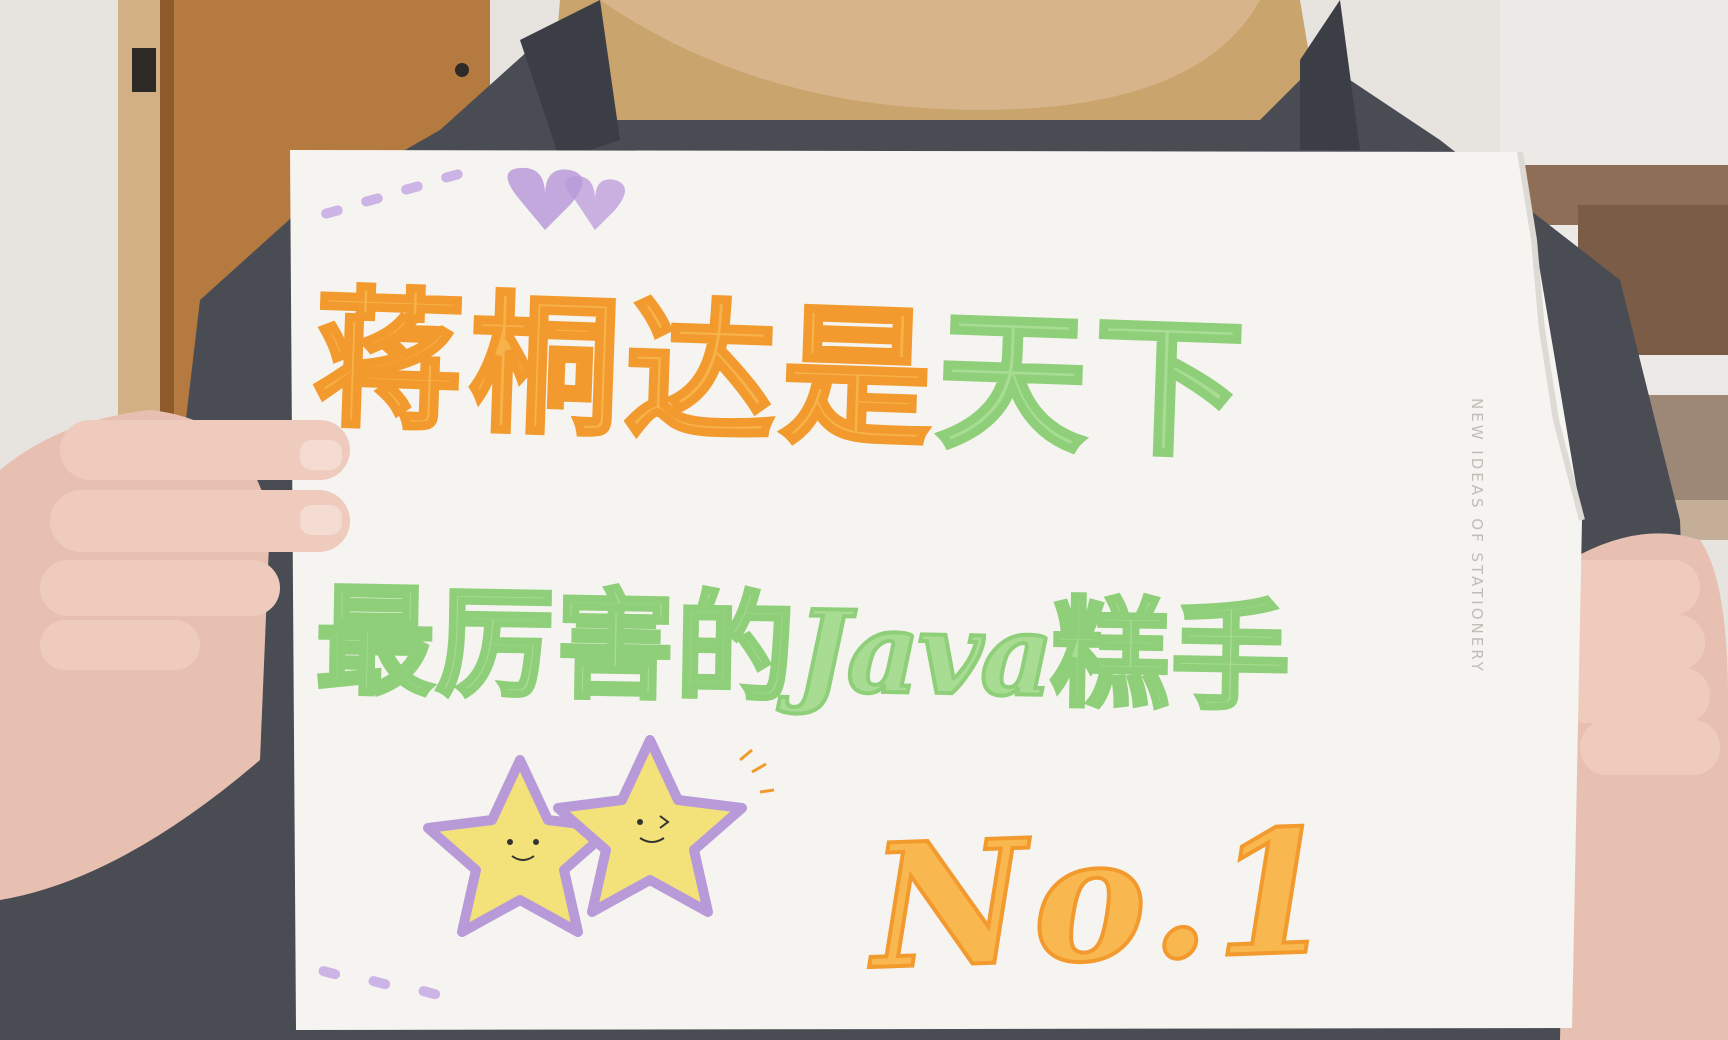  I want to click on heart-doodles, so click(566, 198).